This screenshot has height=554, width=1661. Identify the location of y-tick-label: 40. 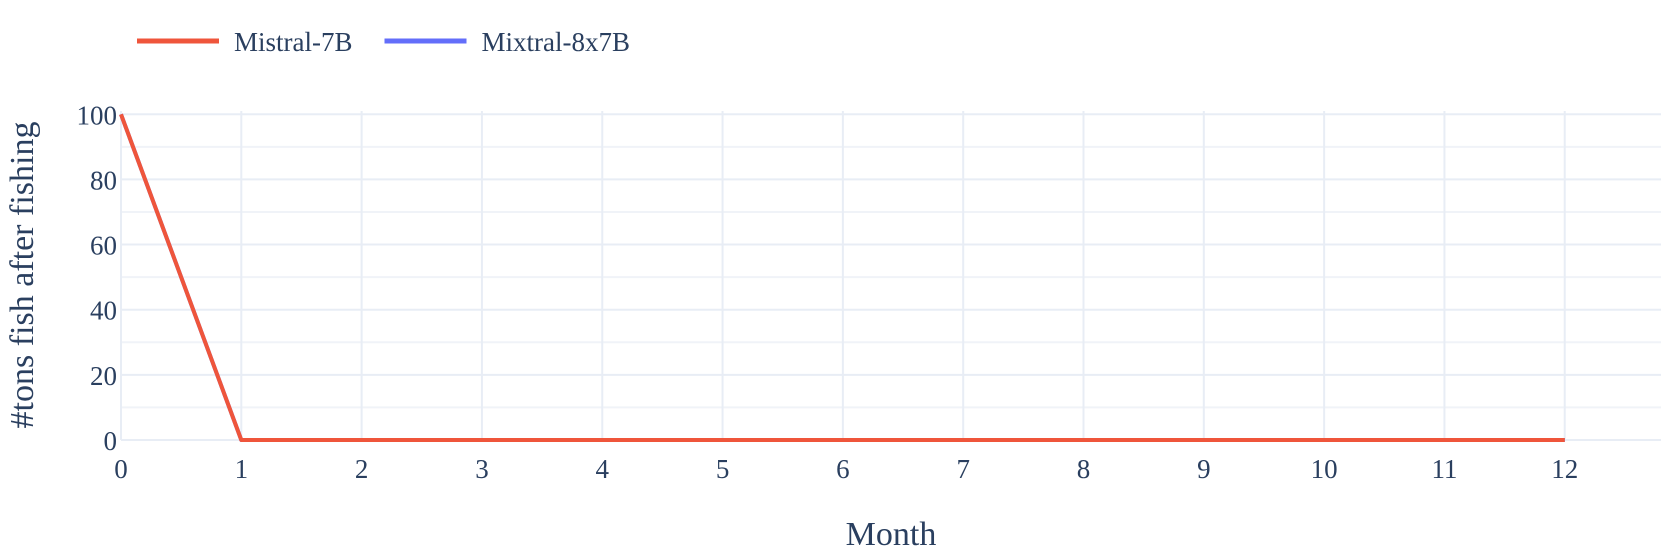
(103, 311).